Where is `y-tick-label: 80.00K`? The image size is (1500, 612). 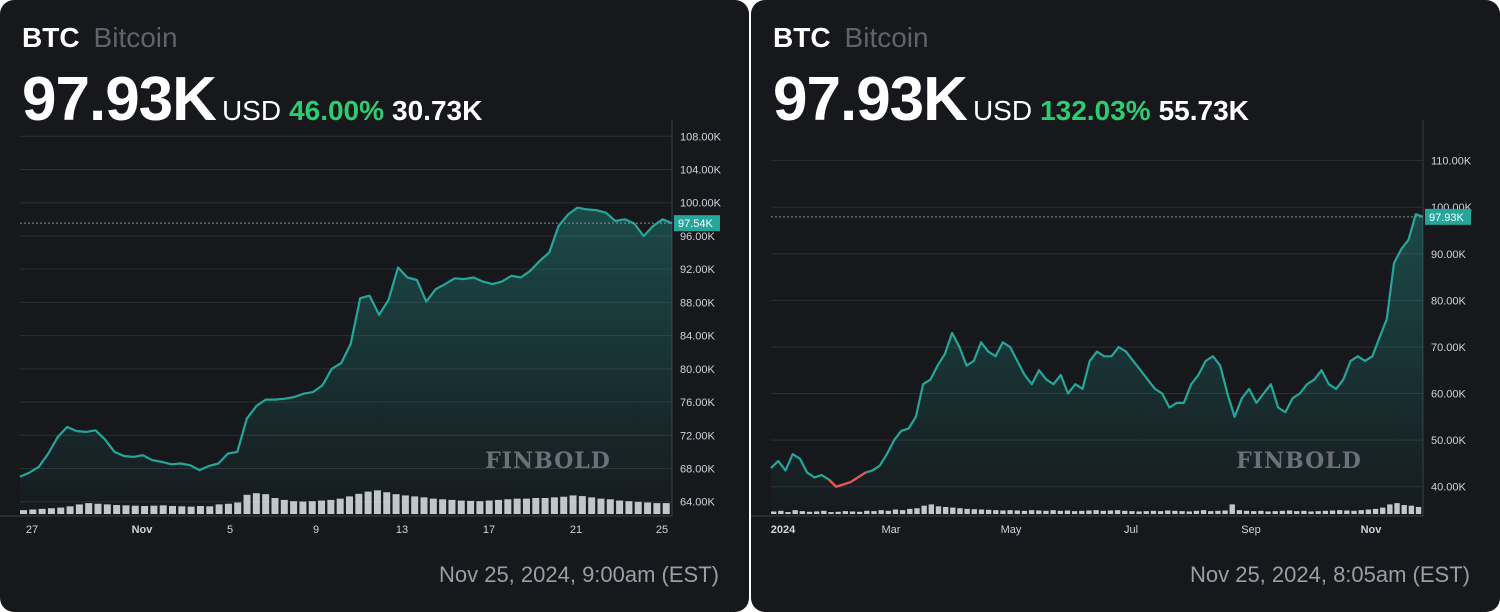
y-tick-label: 80.00K is located at coordinates (698, 370).